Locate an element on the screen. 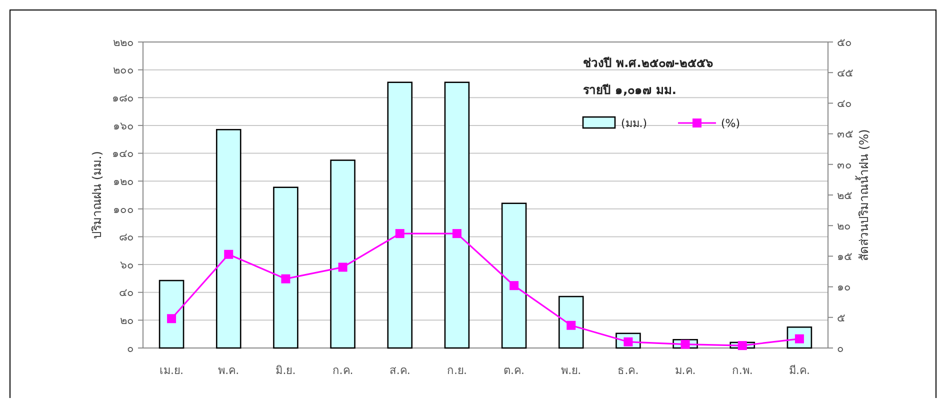  y-tick-label: ๑๒๐ is located at coordinates (123, 181).